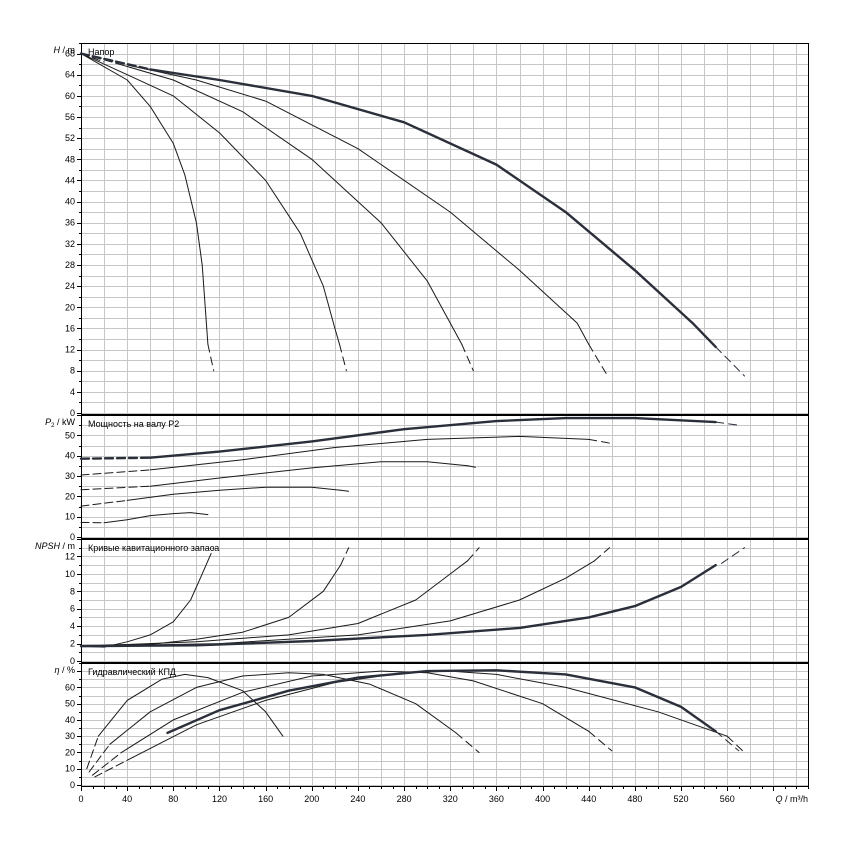 The image size is (850, 850). I want to click on y-tick-label: 28, so click(70, 265).